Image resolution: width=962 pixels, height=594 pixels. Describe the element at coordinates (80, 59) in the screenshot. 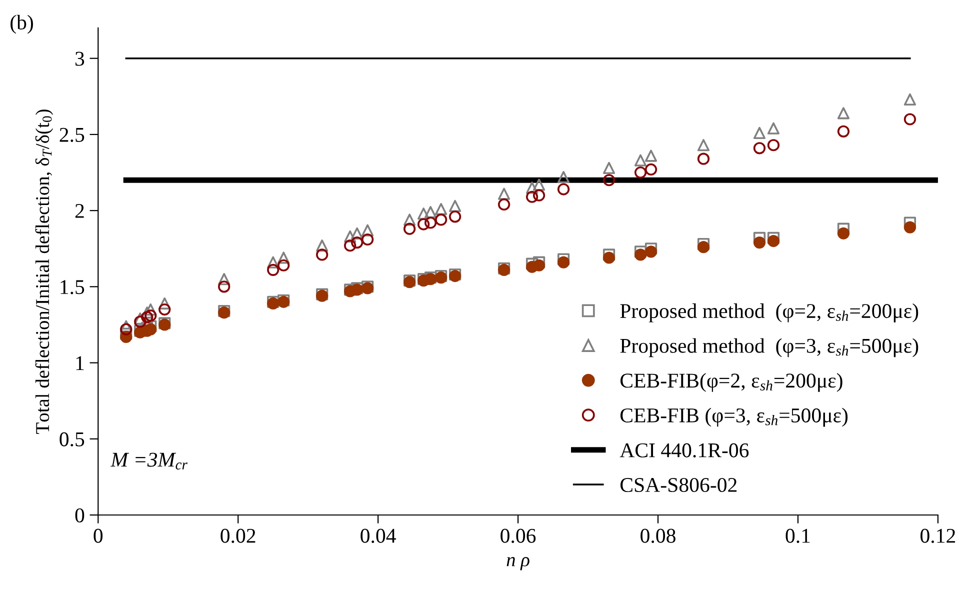

I see `y-tick-label: 3` at that location.